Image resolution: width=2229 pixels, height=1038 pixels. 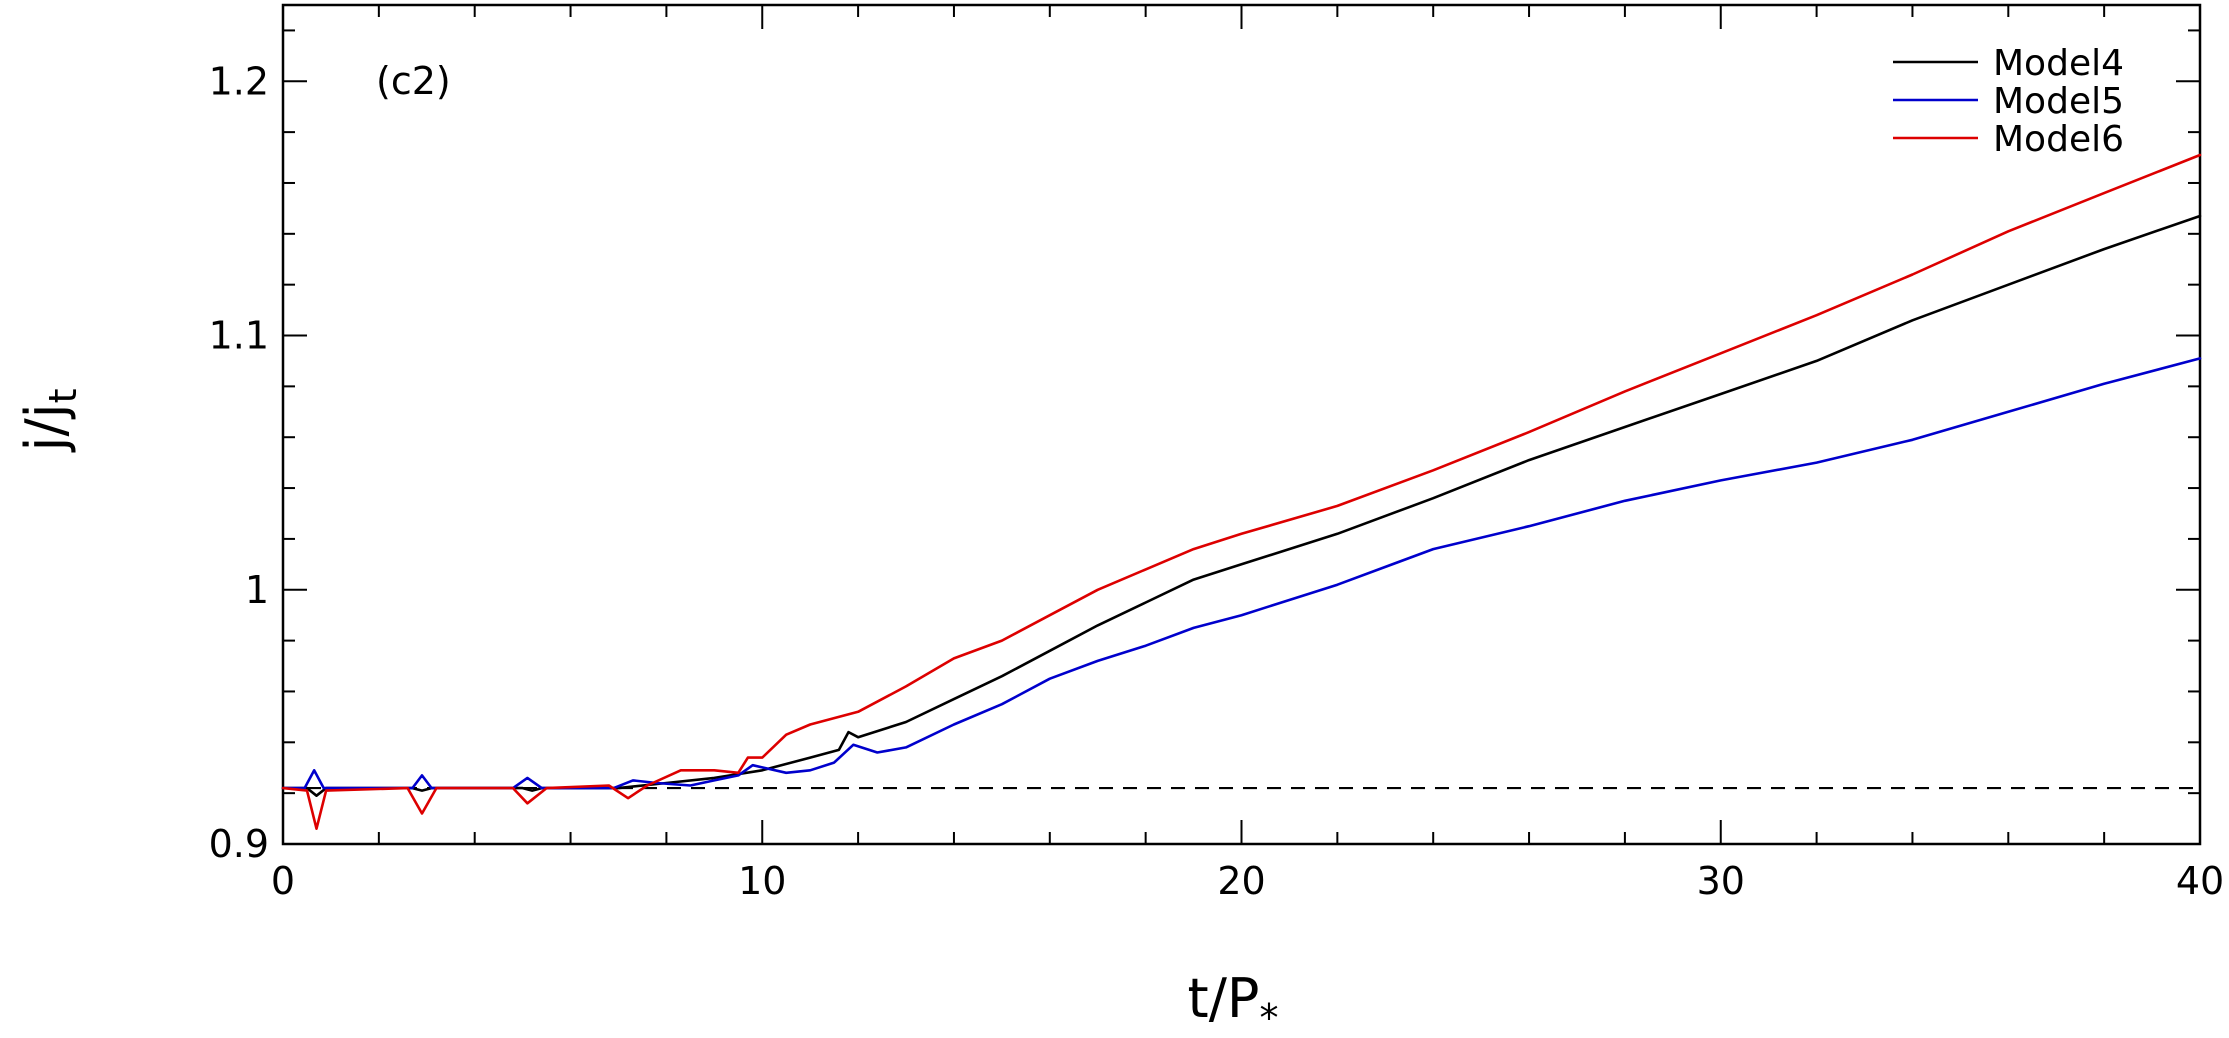 I want to click on x-tick-label: 10, so click(x=762, y=881).